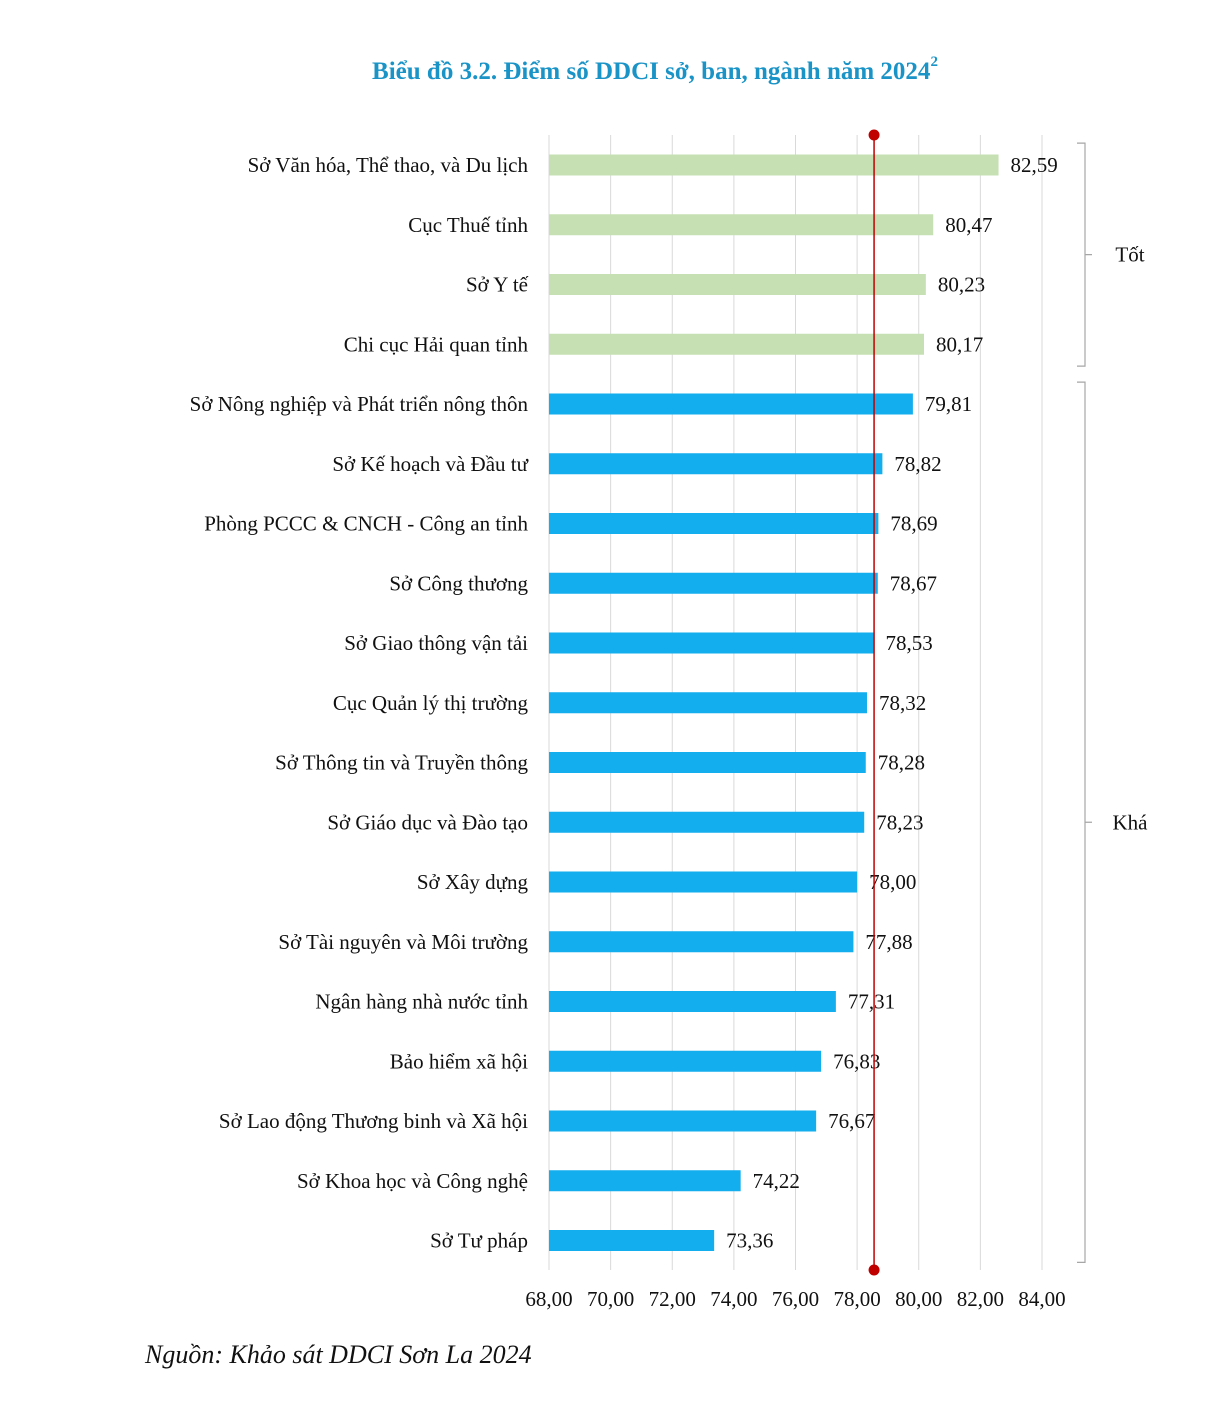  What do you see at coordinates (776, 1181) in the screenshot?
I see `data-label: 74,22` at bounding box center [776, 1181].